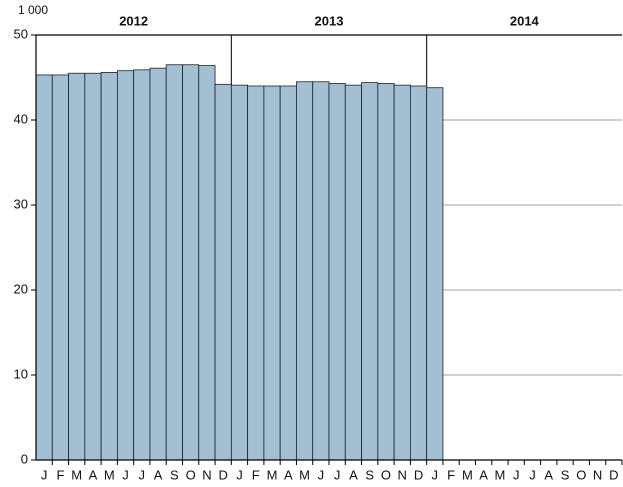 The image size is (623, 487). I want to click on y-tick-label: 20, so click(21, 288).